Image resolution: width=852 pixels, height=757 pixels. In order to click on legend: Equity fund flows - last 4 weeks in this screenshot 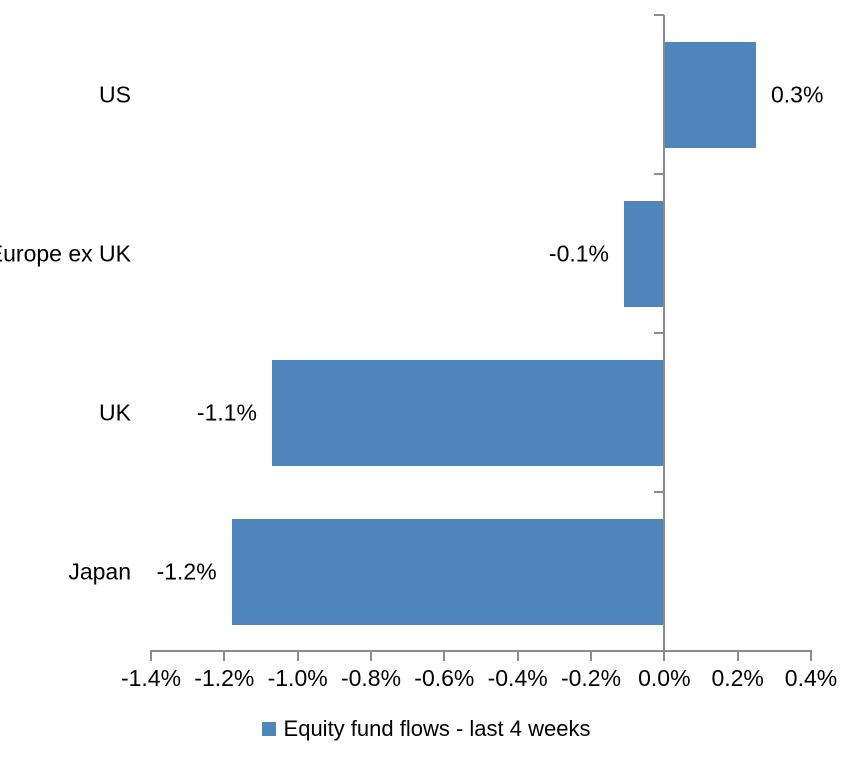, I will do `click(426, 729)`.